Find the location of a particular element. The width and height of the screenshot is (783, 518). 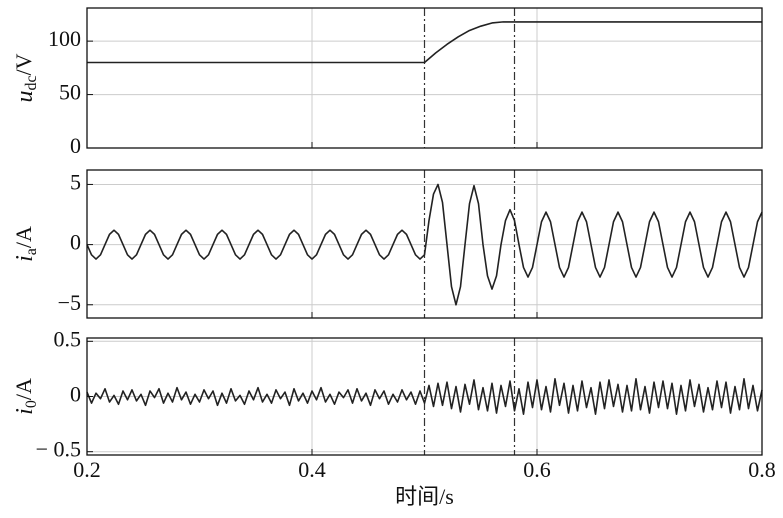

y-axis-label: i0/A is located at coordinates (25, 396).